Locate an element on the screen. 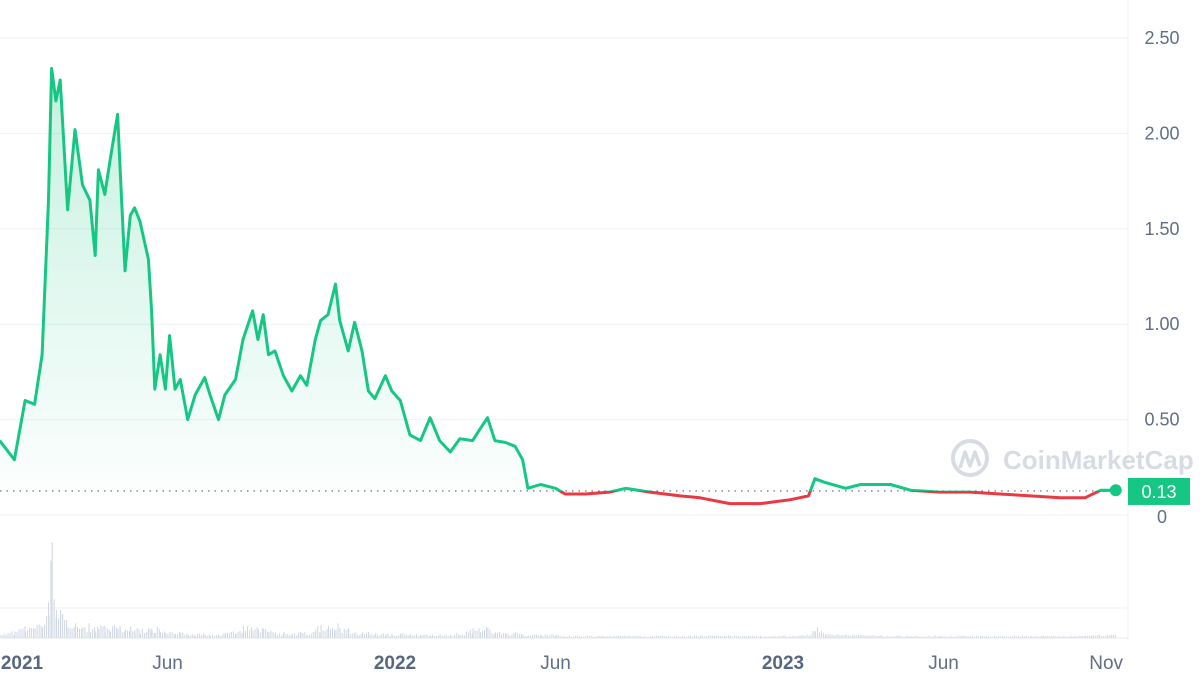  y-tick-label: 1.50 is located at coordinates (1161, 229).